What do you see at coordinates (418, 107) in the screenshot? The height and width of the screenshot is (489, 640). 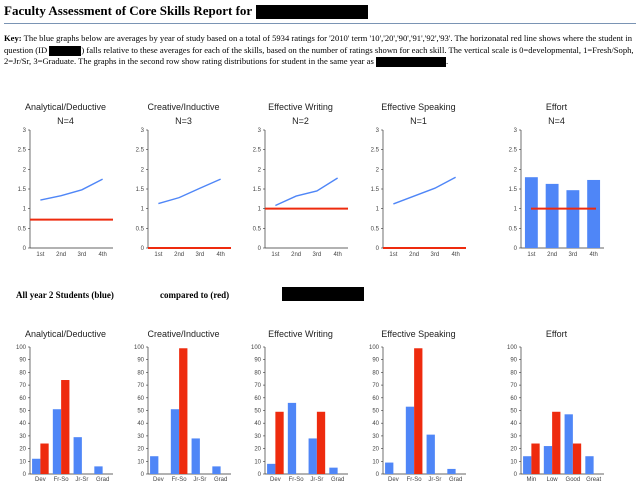 I see `chart-title: Effective Speaking` at bounding box center [418, 107].